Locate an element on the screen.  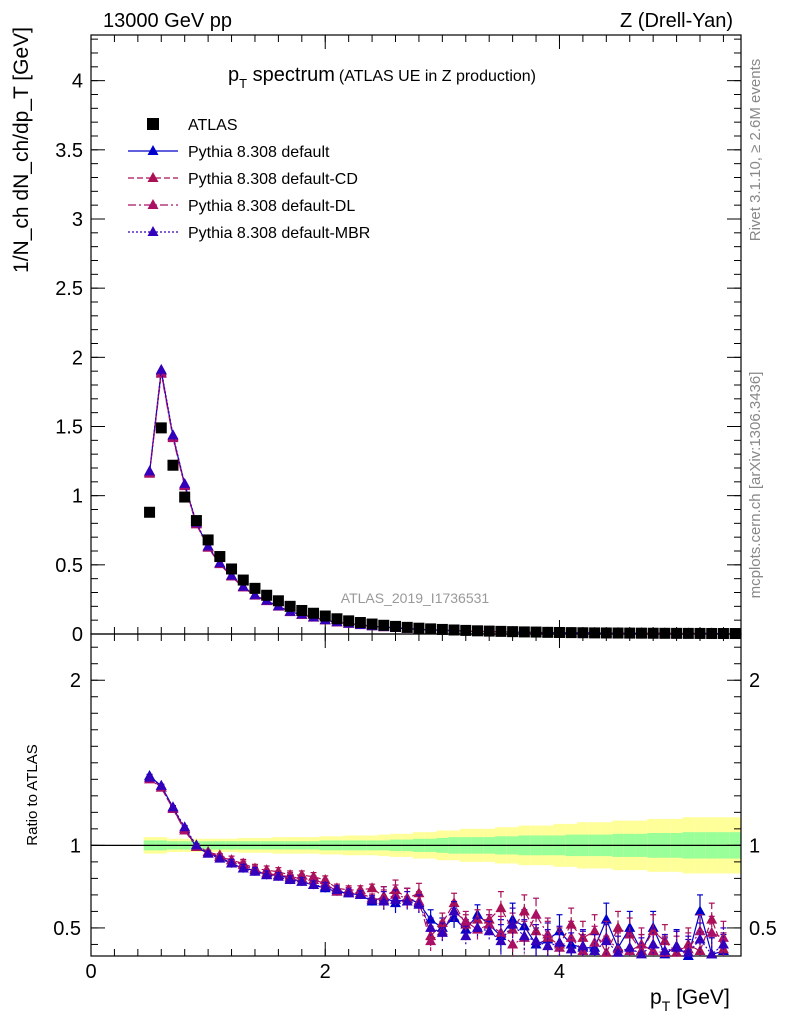
legend-label: ATLAS is located at coordinates (213, 125).